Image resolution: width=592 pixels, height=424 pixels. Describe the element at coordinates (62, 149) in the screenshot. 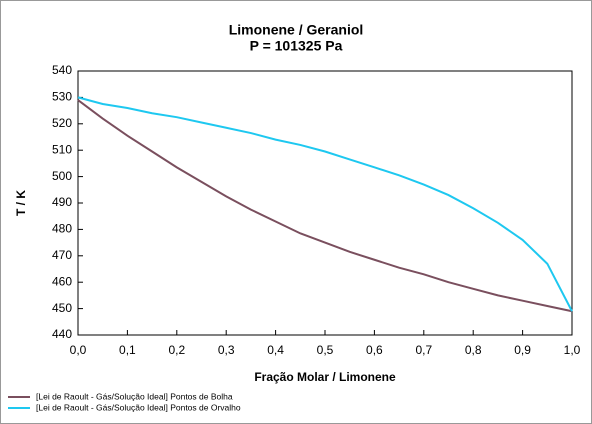

I see `y-tick-label: 510` at that location.